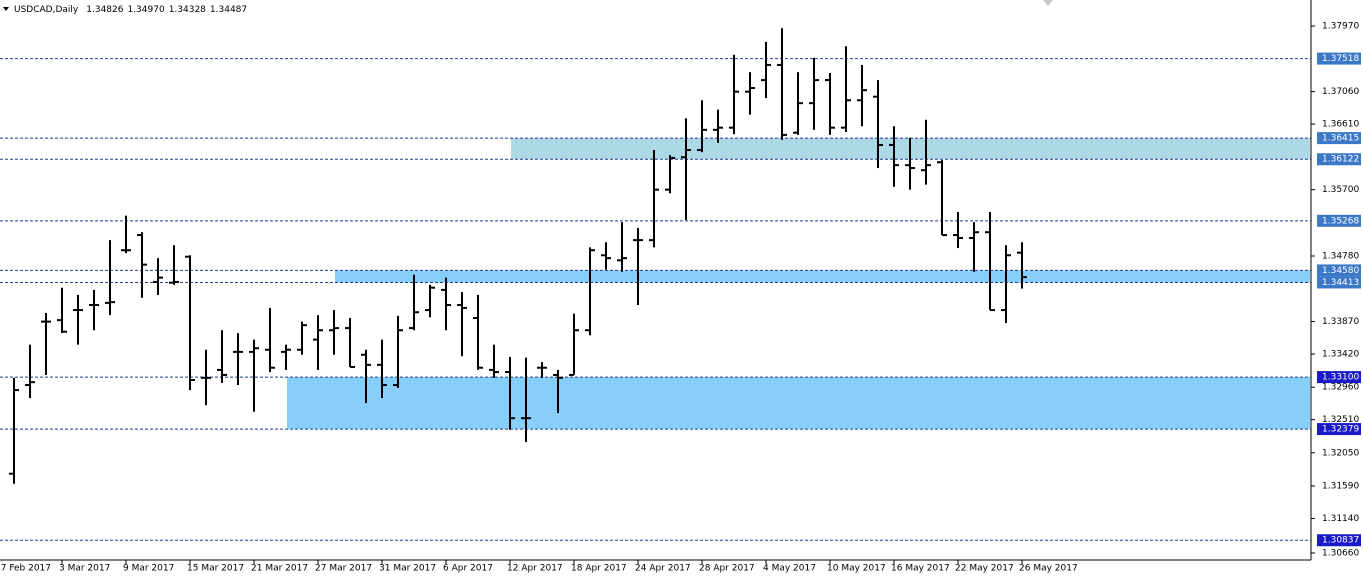  What do you see at coordinates (535, 569) in the screenshot?
I see `x-tick-label: 12 Apr 2017` at bounding box center [535, 569].